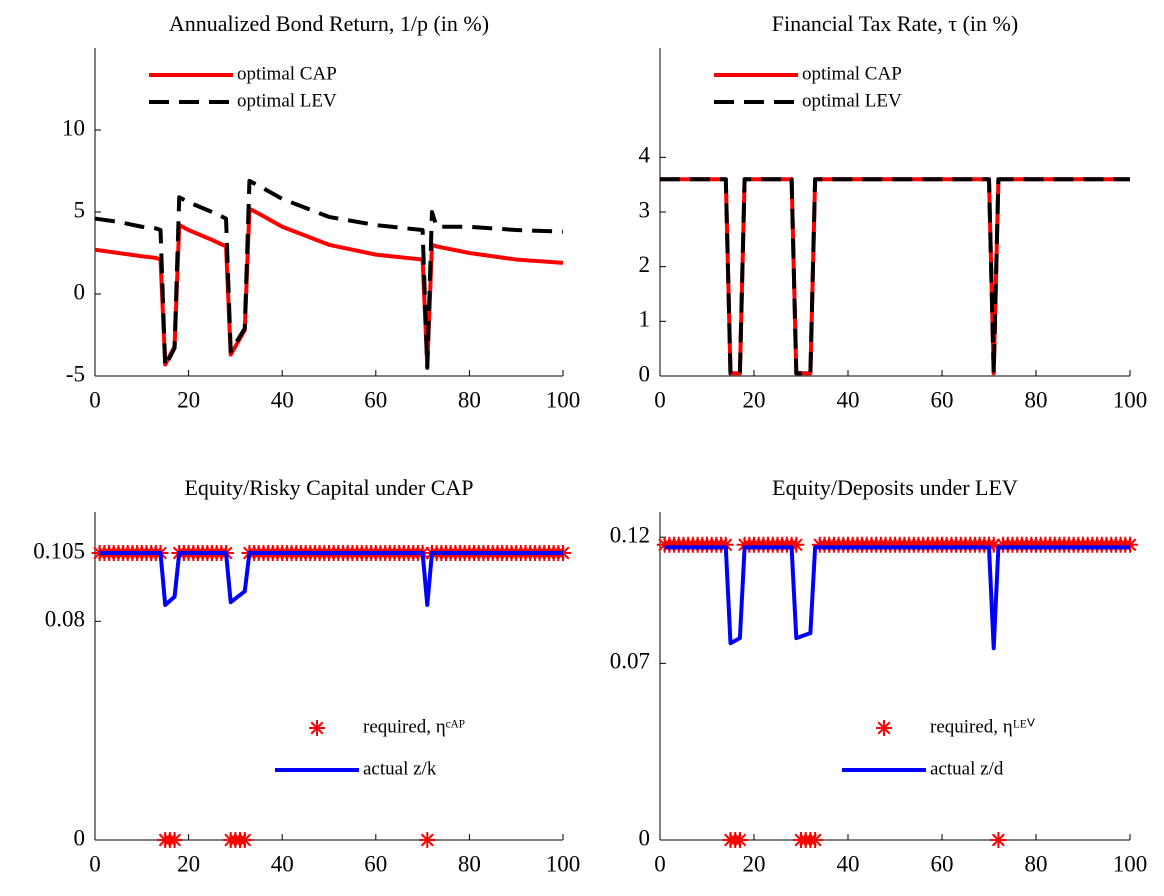  I want to click on y-tick-label: 0.12, so click(630, 535).